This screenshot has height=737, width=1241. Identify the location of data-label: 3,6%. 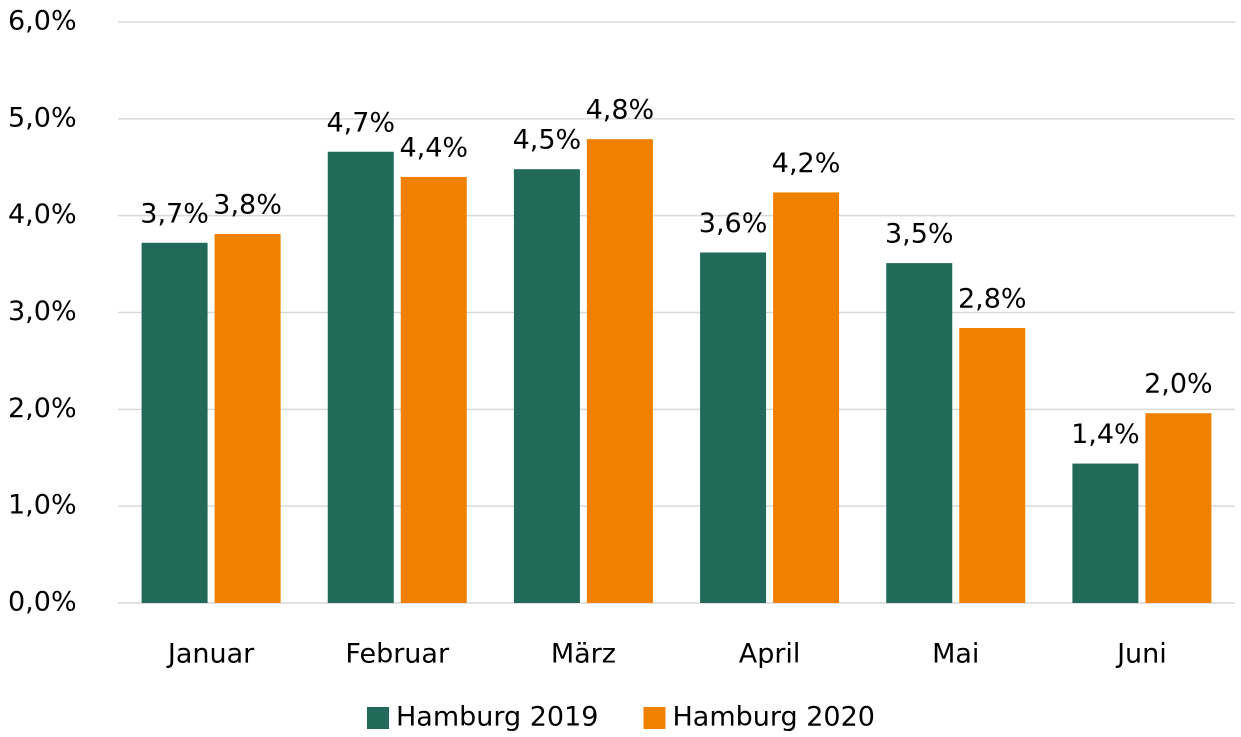
(733, 223).